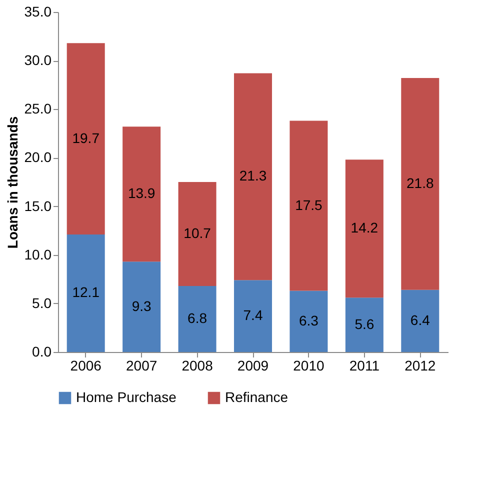 The height and width of the screenshot is (487, 488). What do you see at coordinates (198, 366) in the screenshot?
I see `x-tick-label: 2008` at bounding box center [198, 366].